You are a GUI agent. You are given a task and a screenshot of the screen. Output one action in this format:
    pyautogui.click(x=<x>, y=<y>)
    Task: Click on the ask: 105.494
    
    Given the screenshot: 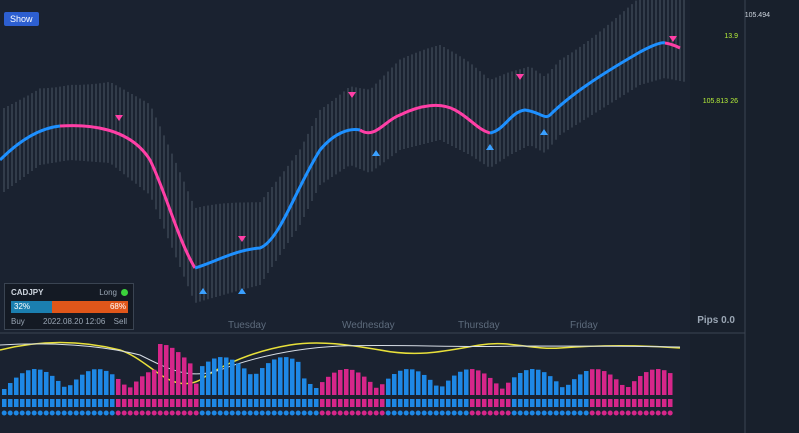 What is the action you would take?
    pyautogui.click(x=757, y=15)
    